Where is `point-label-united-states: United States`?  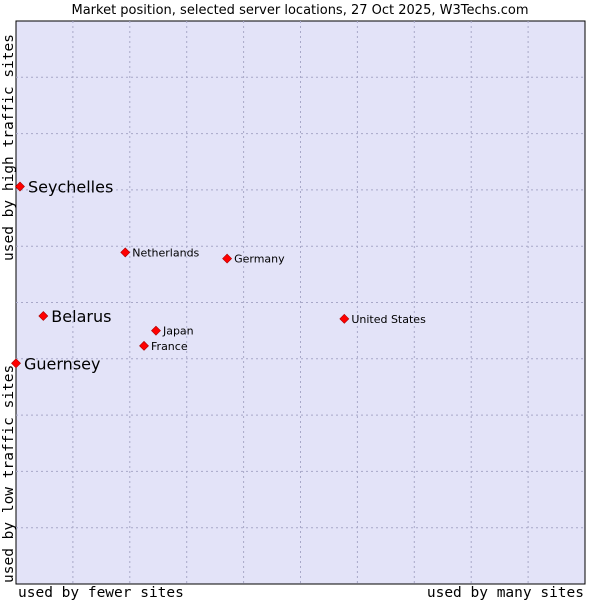 point-label-united-states: United States is located at coordinates (388, 319).